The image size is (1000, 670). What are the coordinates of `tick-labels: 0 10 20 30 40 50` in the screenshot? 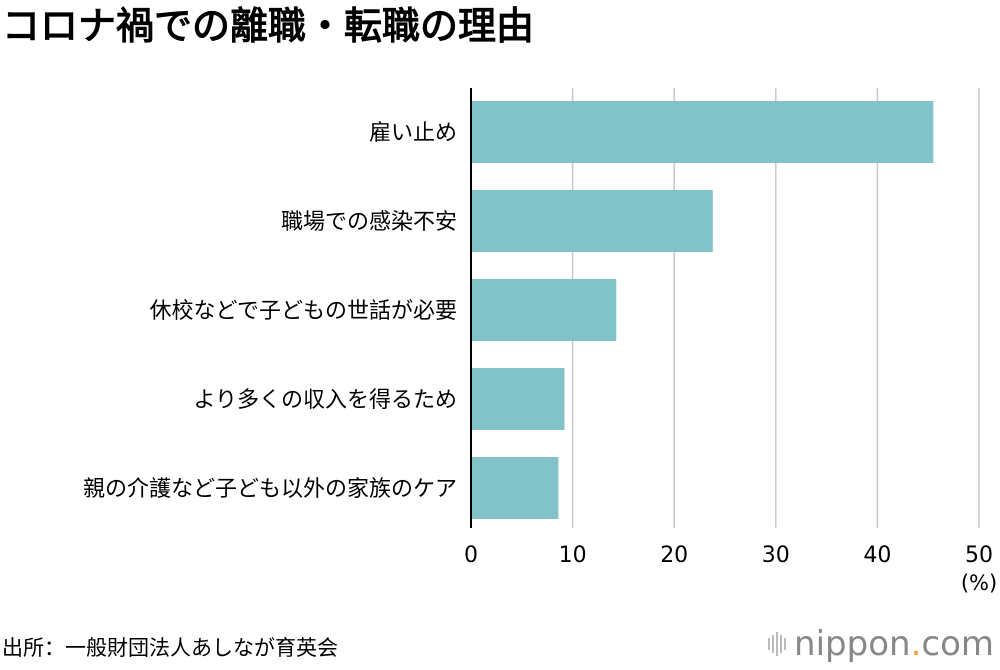 It's located at (728, 555).